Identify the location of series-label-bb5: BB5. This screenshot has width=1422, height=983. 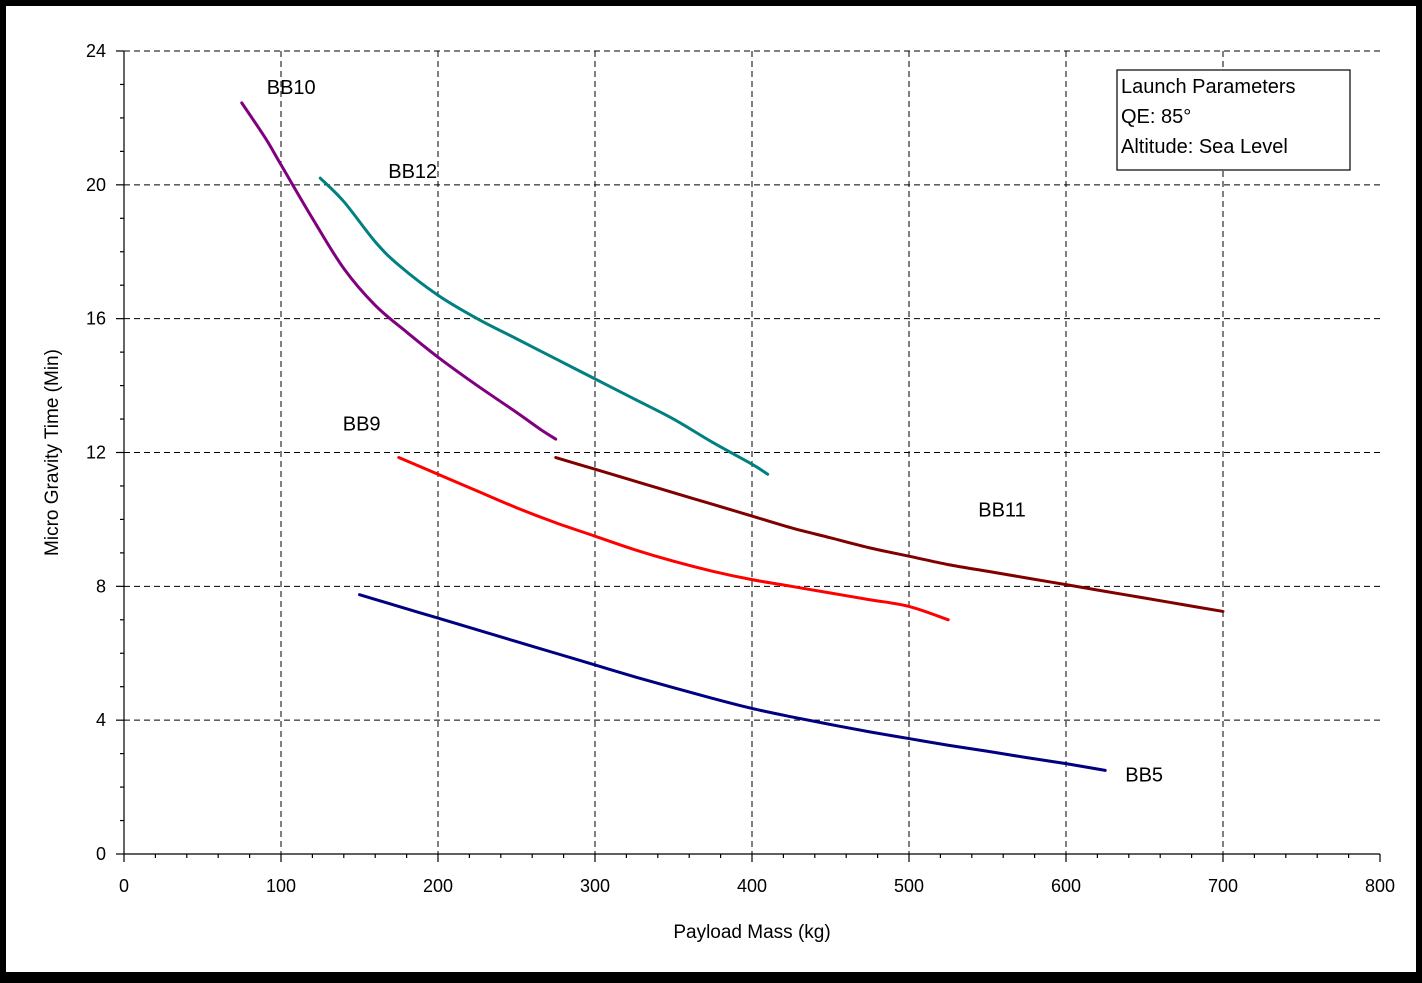
(1144, 775).